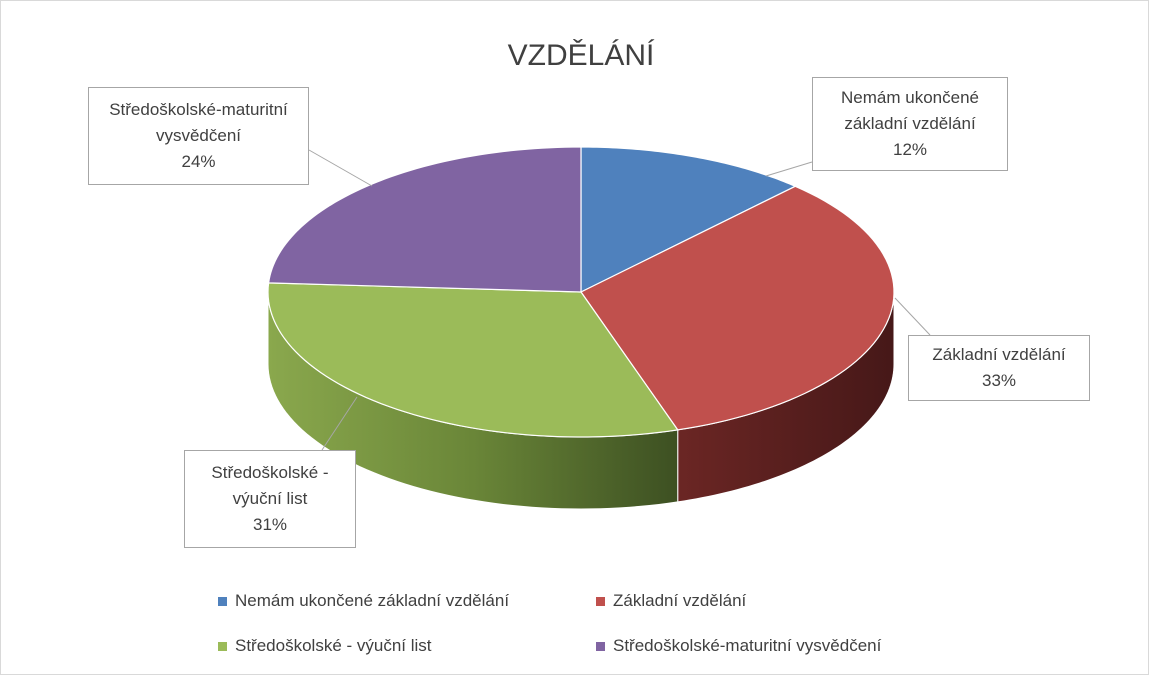 This screenshot has width=1149, height=675. What do you see at coordinates (680, 600) in the screenshot?
I see `legend-label: Základní vzdělání` at bounding box center [680, 600].